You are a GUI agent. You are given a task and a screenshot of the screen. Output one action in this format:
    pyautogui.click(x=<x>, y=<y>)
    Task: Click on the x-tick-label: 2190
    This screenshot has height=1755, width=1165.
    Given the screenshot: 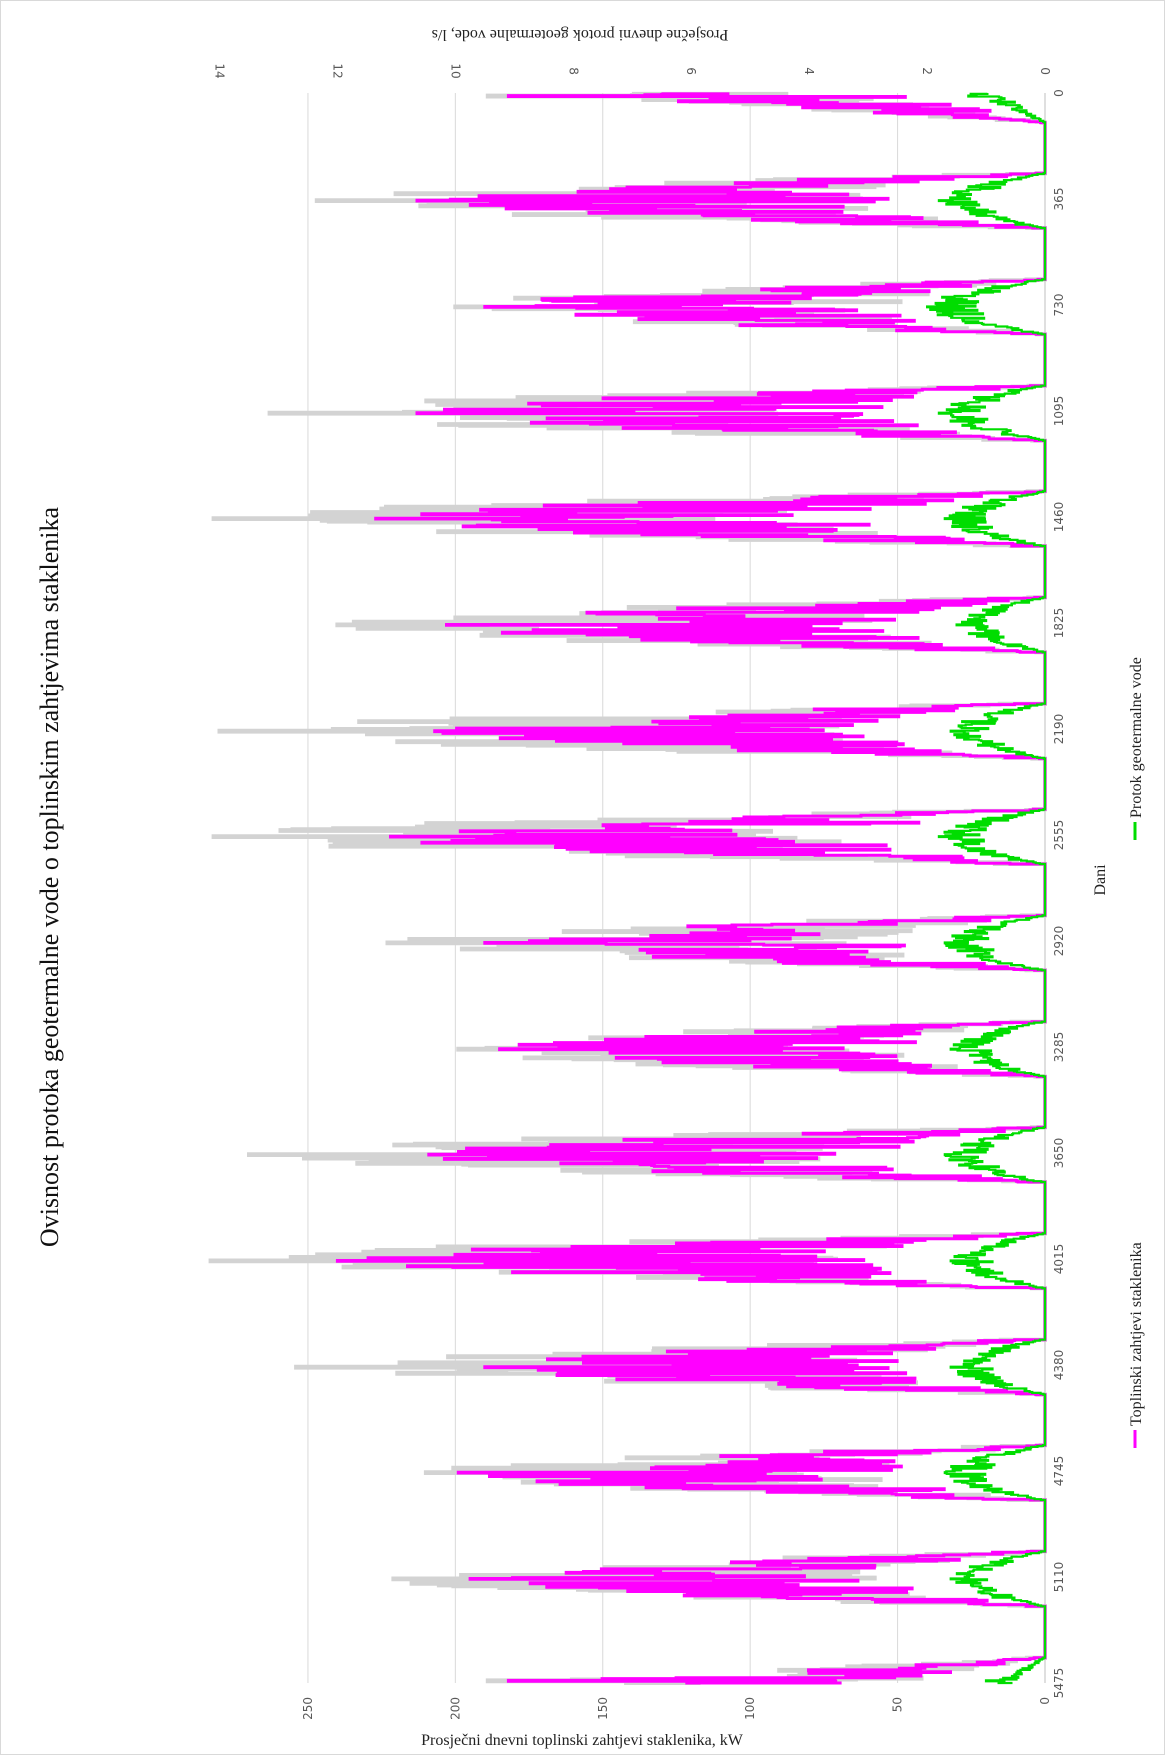 What is the action you would take?
    pyautogui.click(x=1059, y=729)
    